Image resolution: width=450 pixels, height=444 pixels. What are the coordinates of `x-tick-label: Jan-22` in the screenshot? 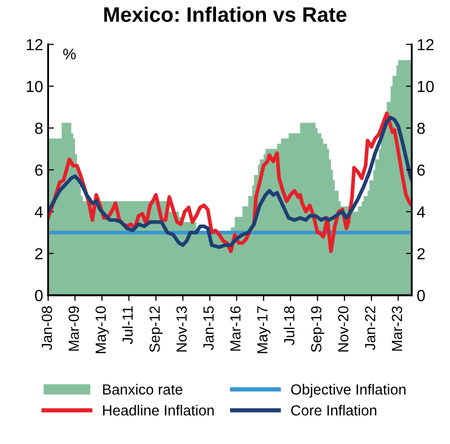 It's located at (370, 328).